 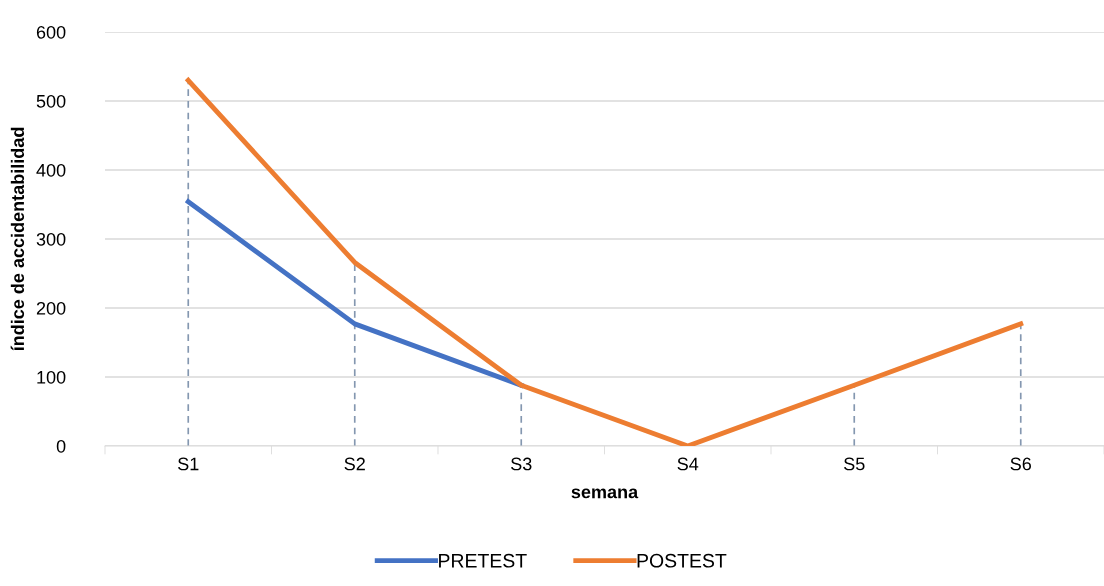 What do you see at coordinates (17, 239) in the screenshot?
I see `y-axis-title: índice de accidentabilidad` at bounding box center [17, 239].